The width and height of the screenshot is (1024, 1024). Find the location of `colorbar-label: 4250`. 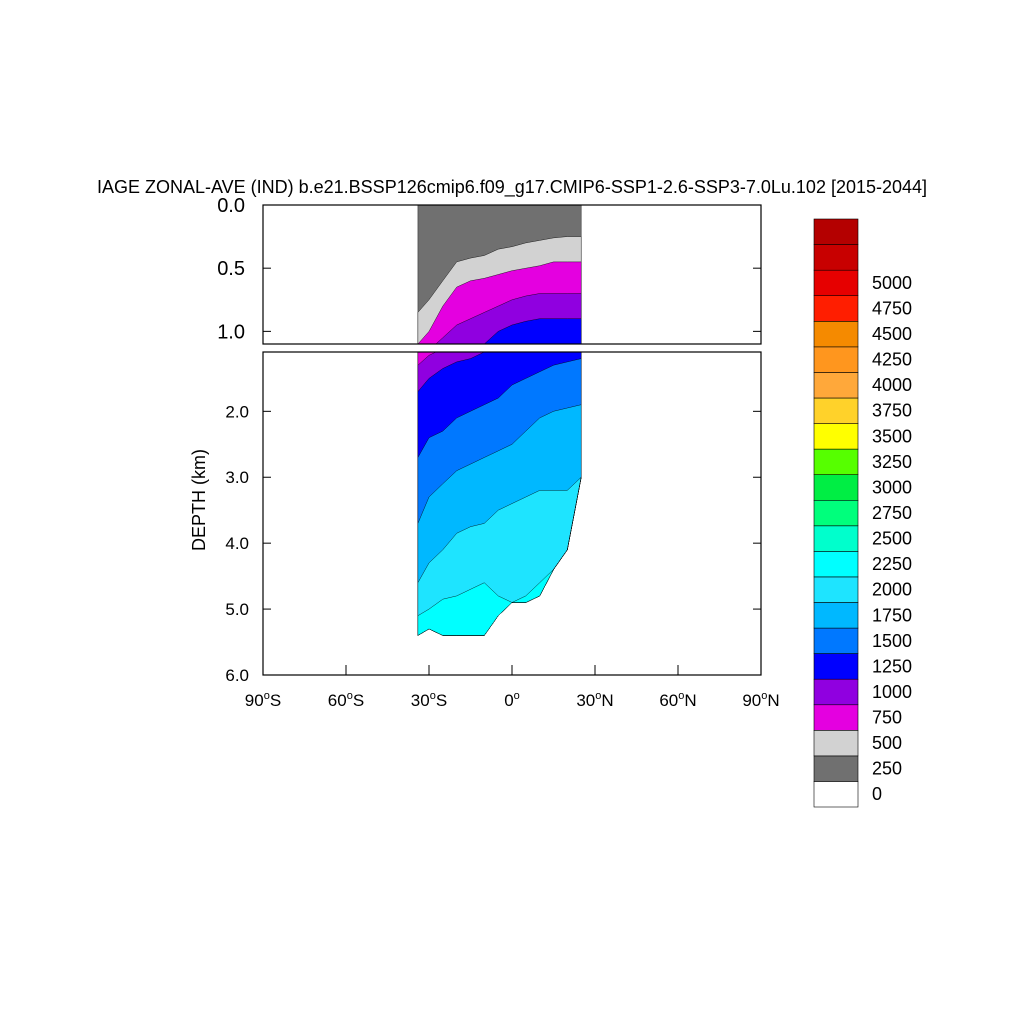

colorbar-label: 4250 is located at coordinates (892, 360).